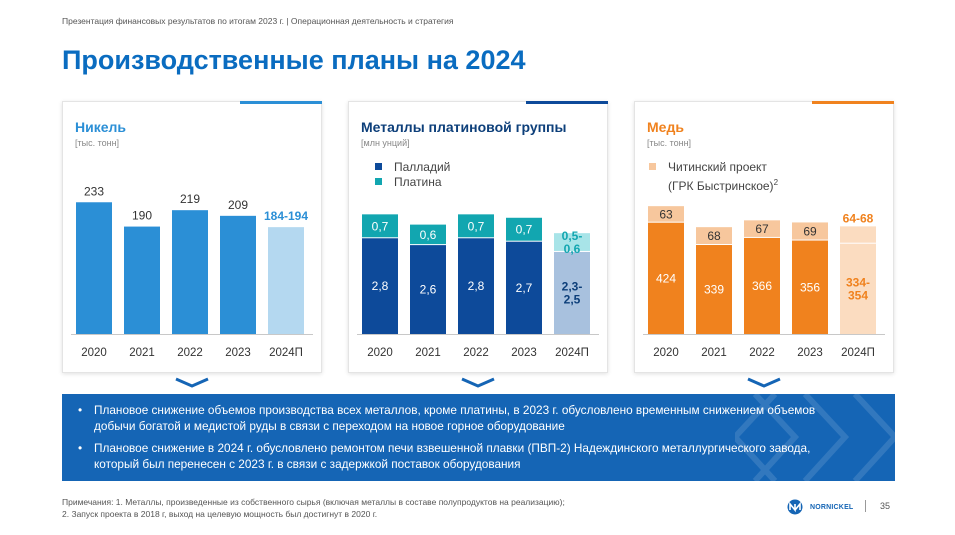 The width and height of the screenshot is (955, 535). I want to click on data-label: 69, so click(810, 231).